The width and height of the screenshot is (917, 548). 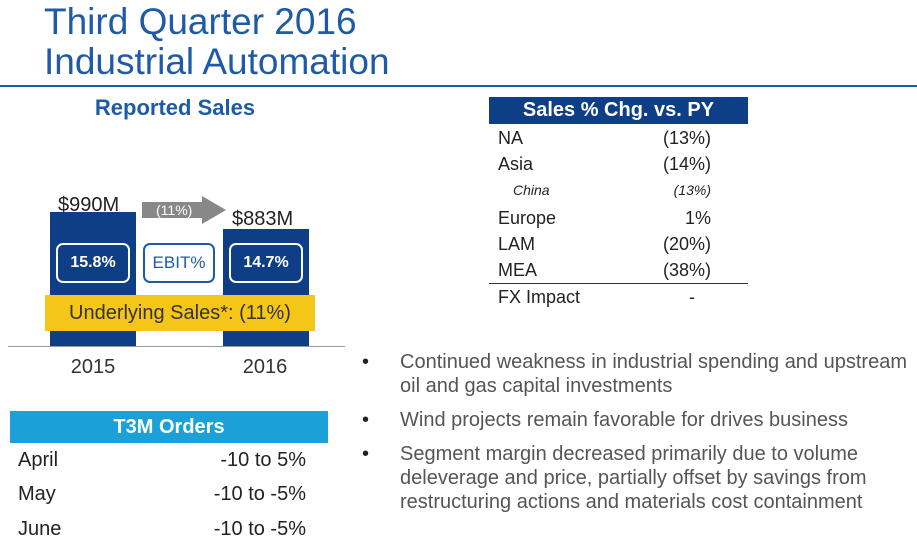 What do you see at coordinates (686, 270) in the screenshot?
I see `region-value: (38%)` at bounding box center [686, 270].